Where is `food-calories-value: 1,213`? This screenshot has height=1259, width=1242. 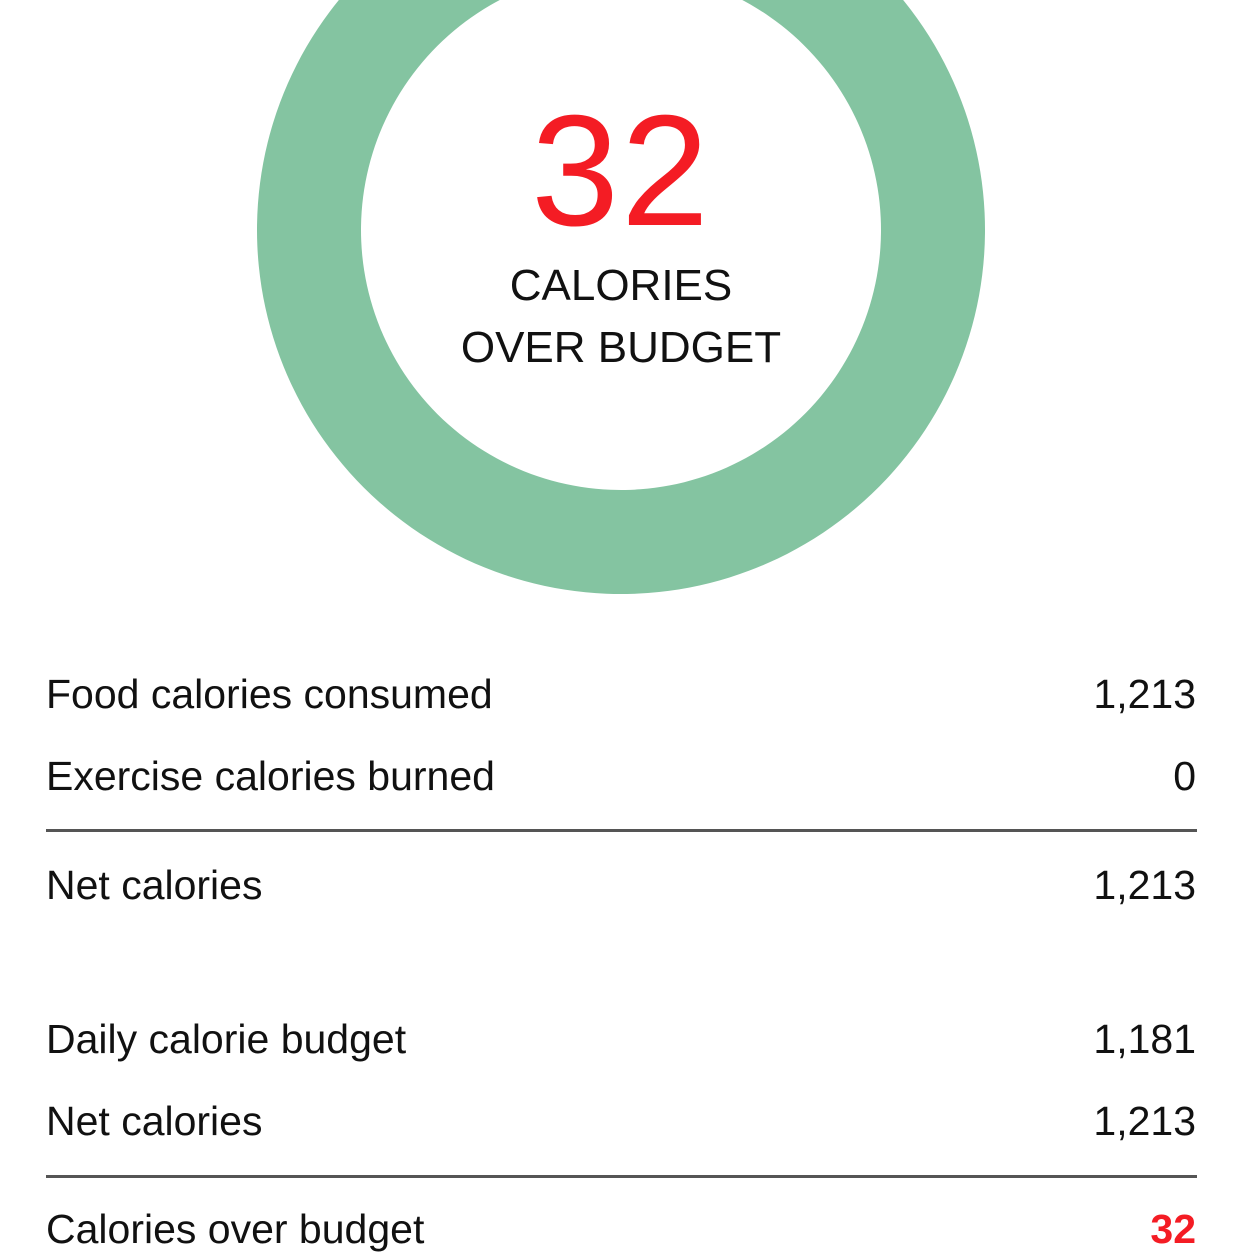
food-calories-value: 1,213 is located at coordinates (1144, 694).